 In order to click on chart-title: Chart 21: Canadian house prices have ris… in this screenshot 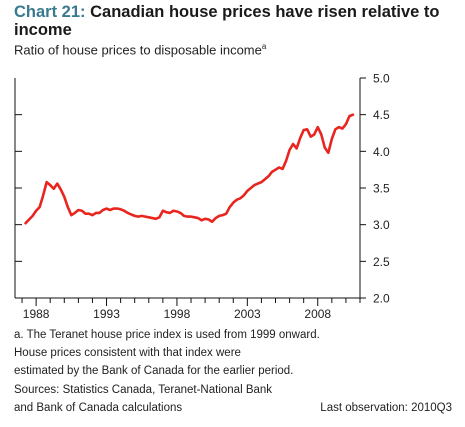, I will do `click(234, 21)`.